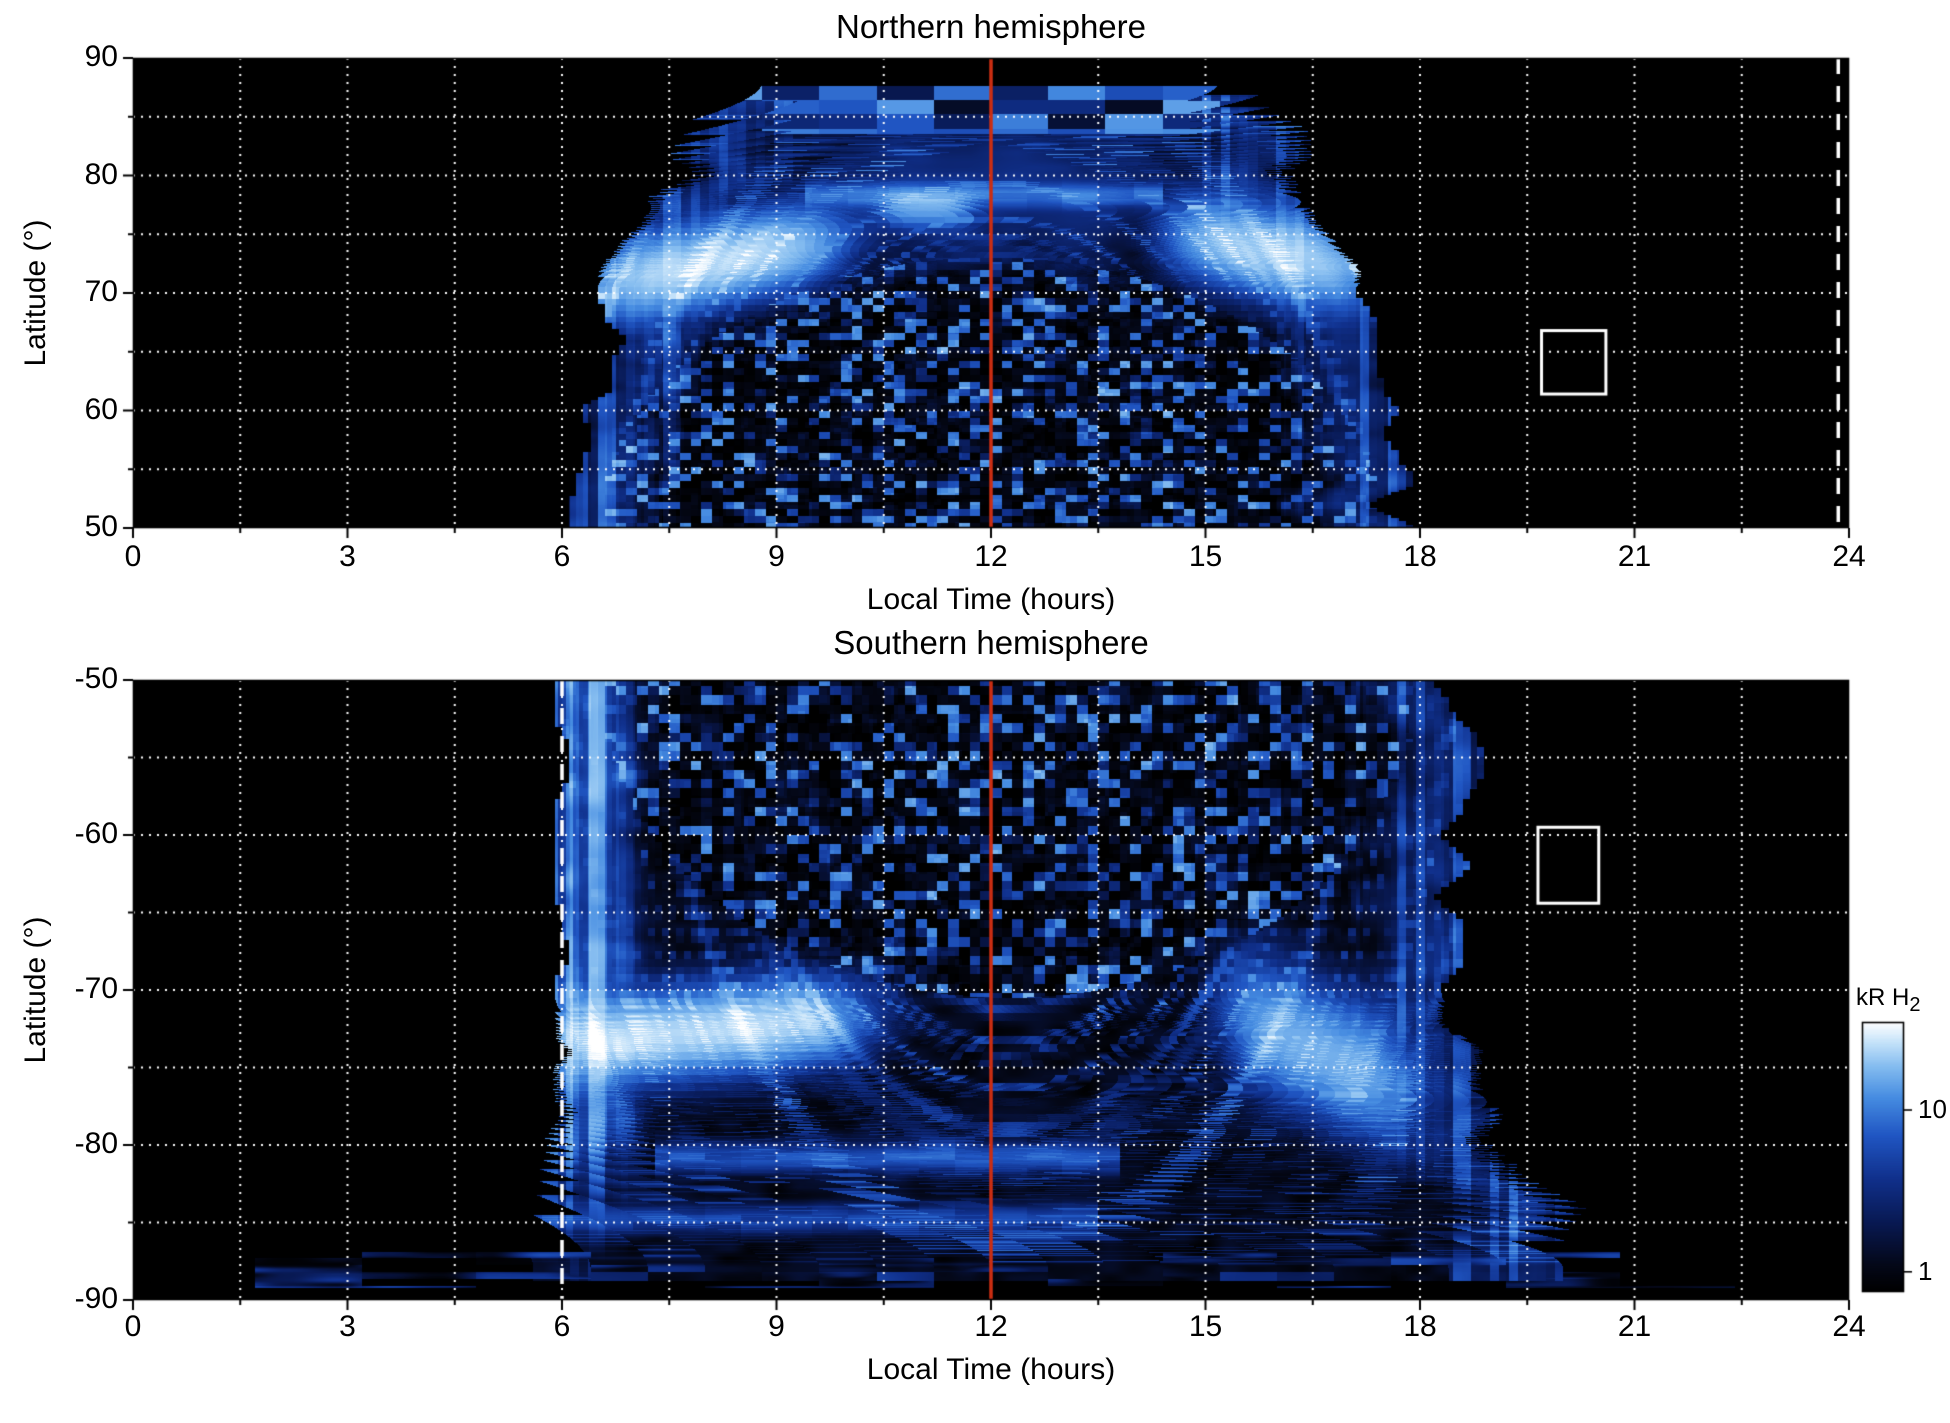  What do you see at coordinates (96, 833) in the screenshot?
I see `y-tick-label: -60` at bounding box center [96, 833].